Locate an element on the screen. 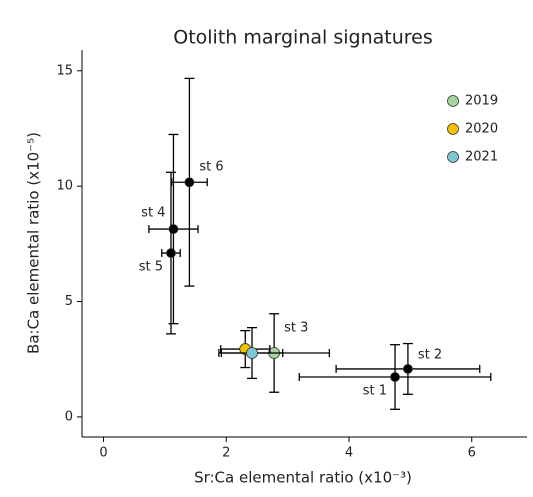 This screenshot has height=497, width=533. point-label: st 6 is located at coordinates (211, 167).